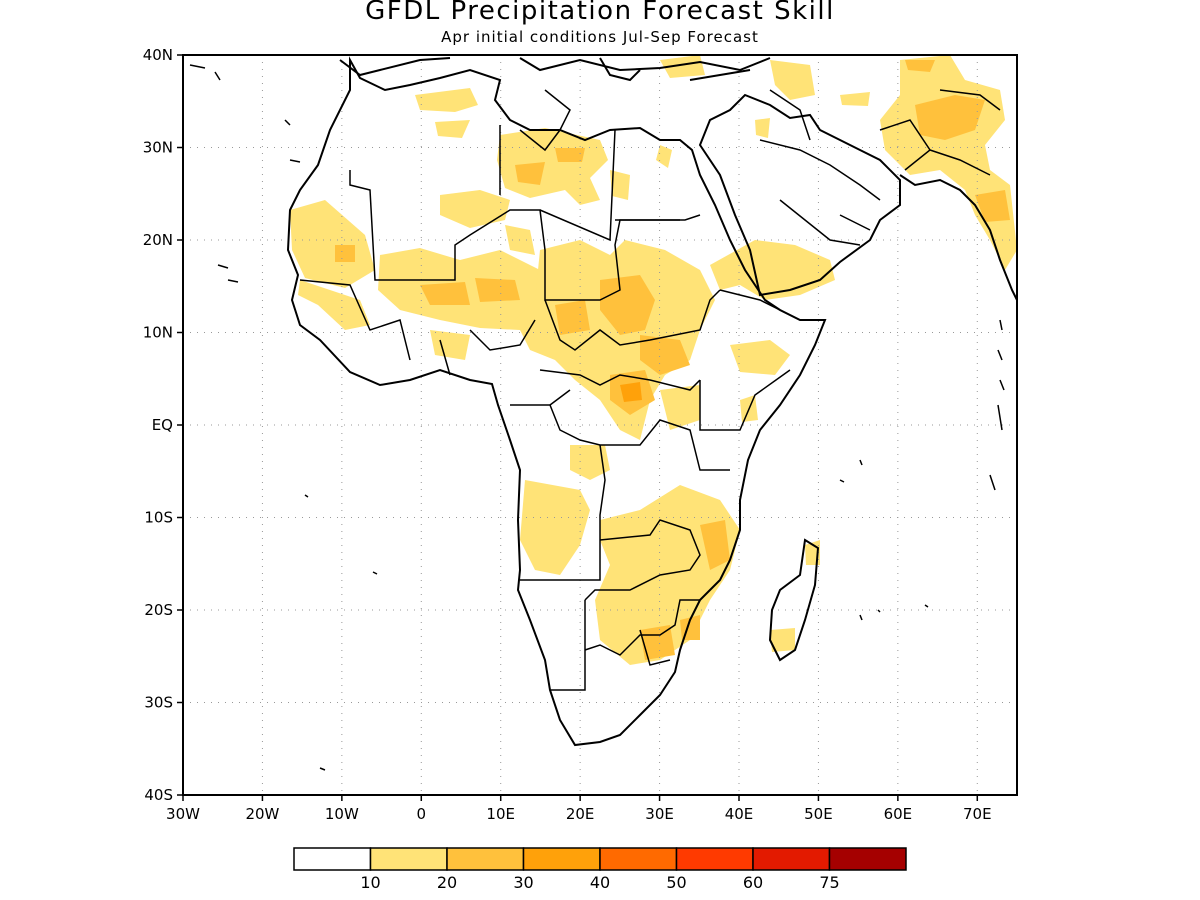  I want to click on lon-tick-label: 40E, so click(739, 814).